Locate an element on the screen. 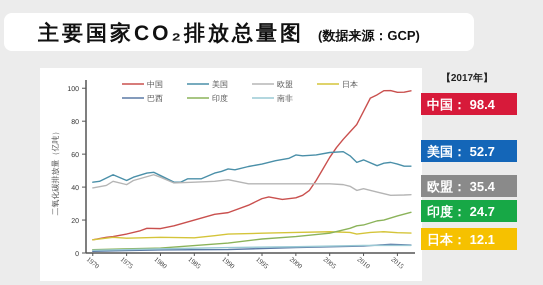 This screenshot has height=285, width=543. y-axis-title: 二氧化碳排放量（亿吨） is located at coordinates (55, 172).